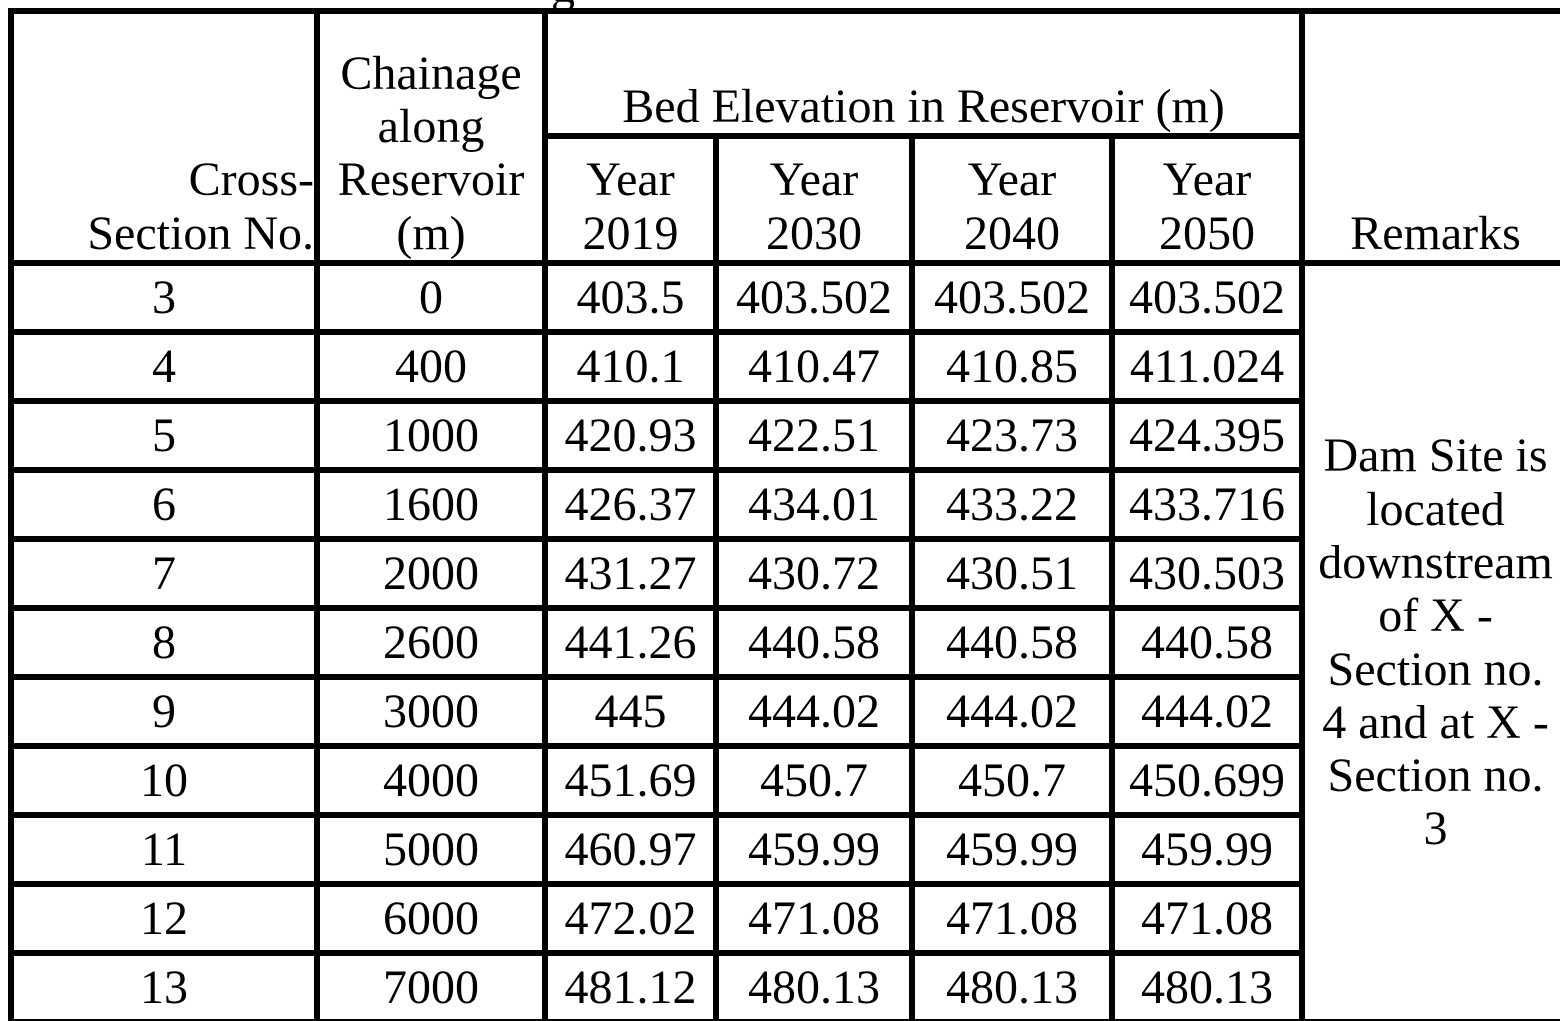 Image resolution: width=1560 pixels, height=1021 pixels. I want to click on cell-2040: 471.08, so click(1012, 918).